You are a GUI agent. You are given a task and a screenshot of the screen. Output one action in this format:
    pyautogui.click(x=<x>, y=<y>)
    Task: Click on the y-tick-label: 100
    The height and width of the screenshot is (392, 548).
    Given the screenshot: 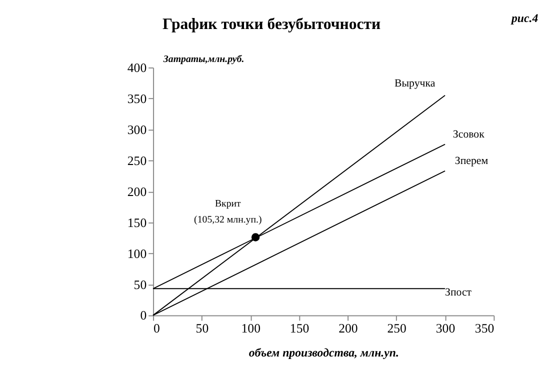 What is the action you would take?
    pyautogui.click(x=137, y=253)
    